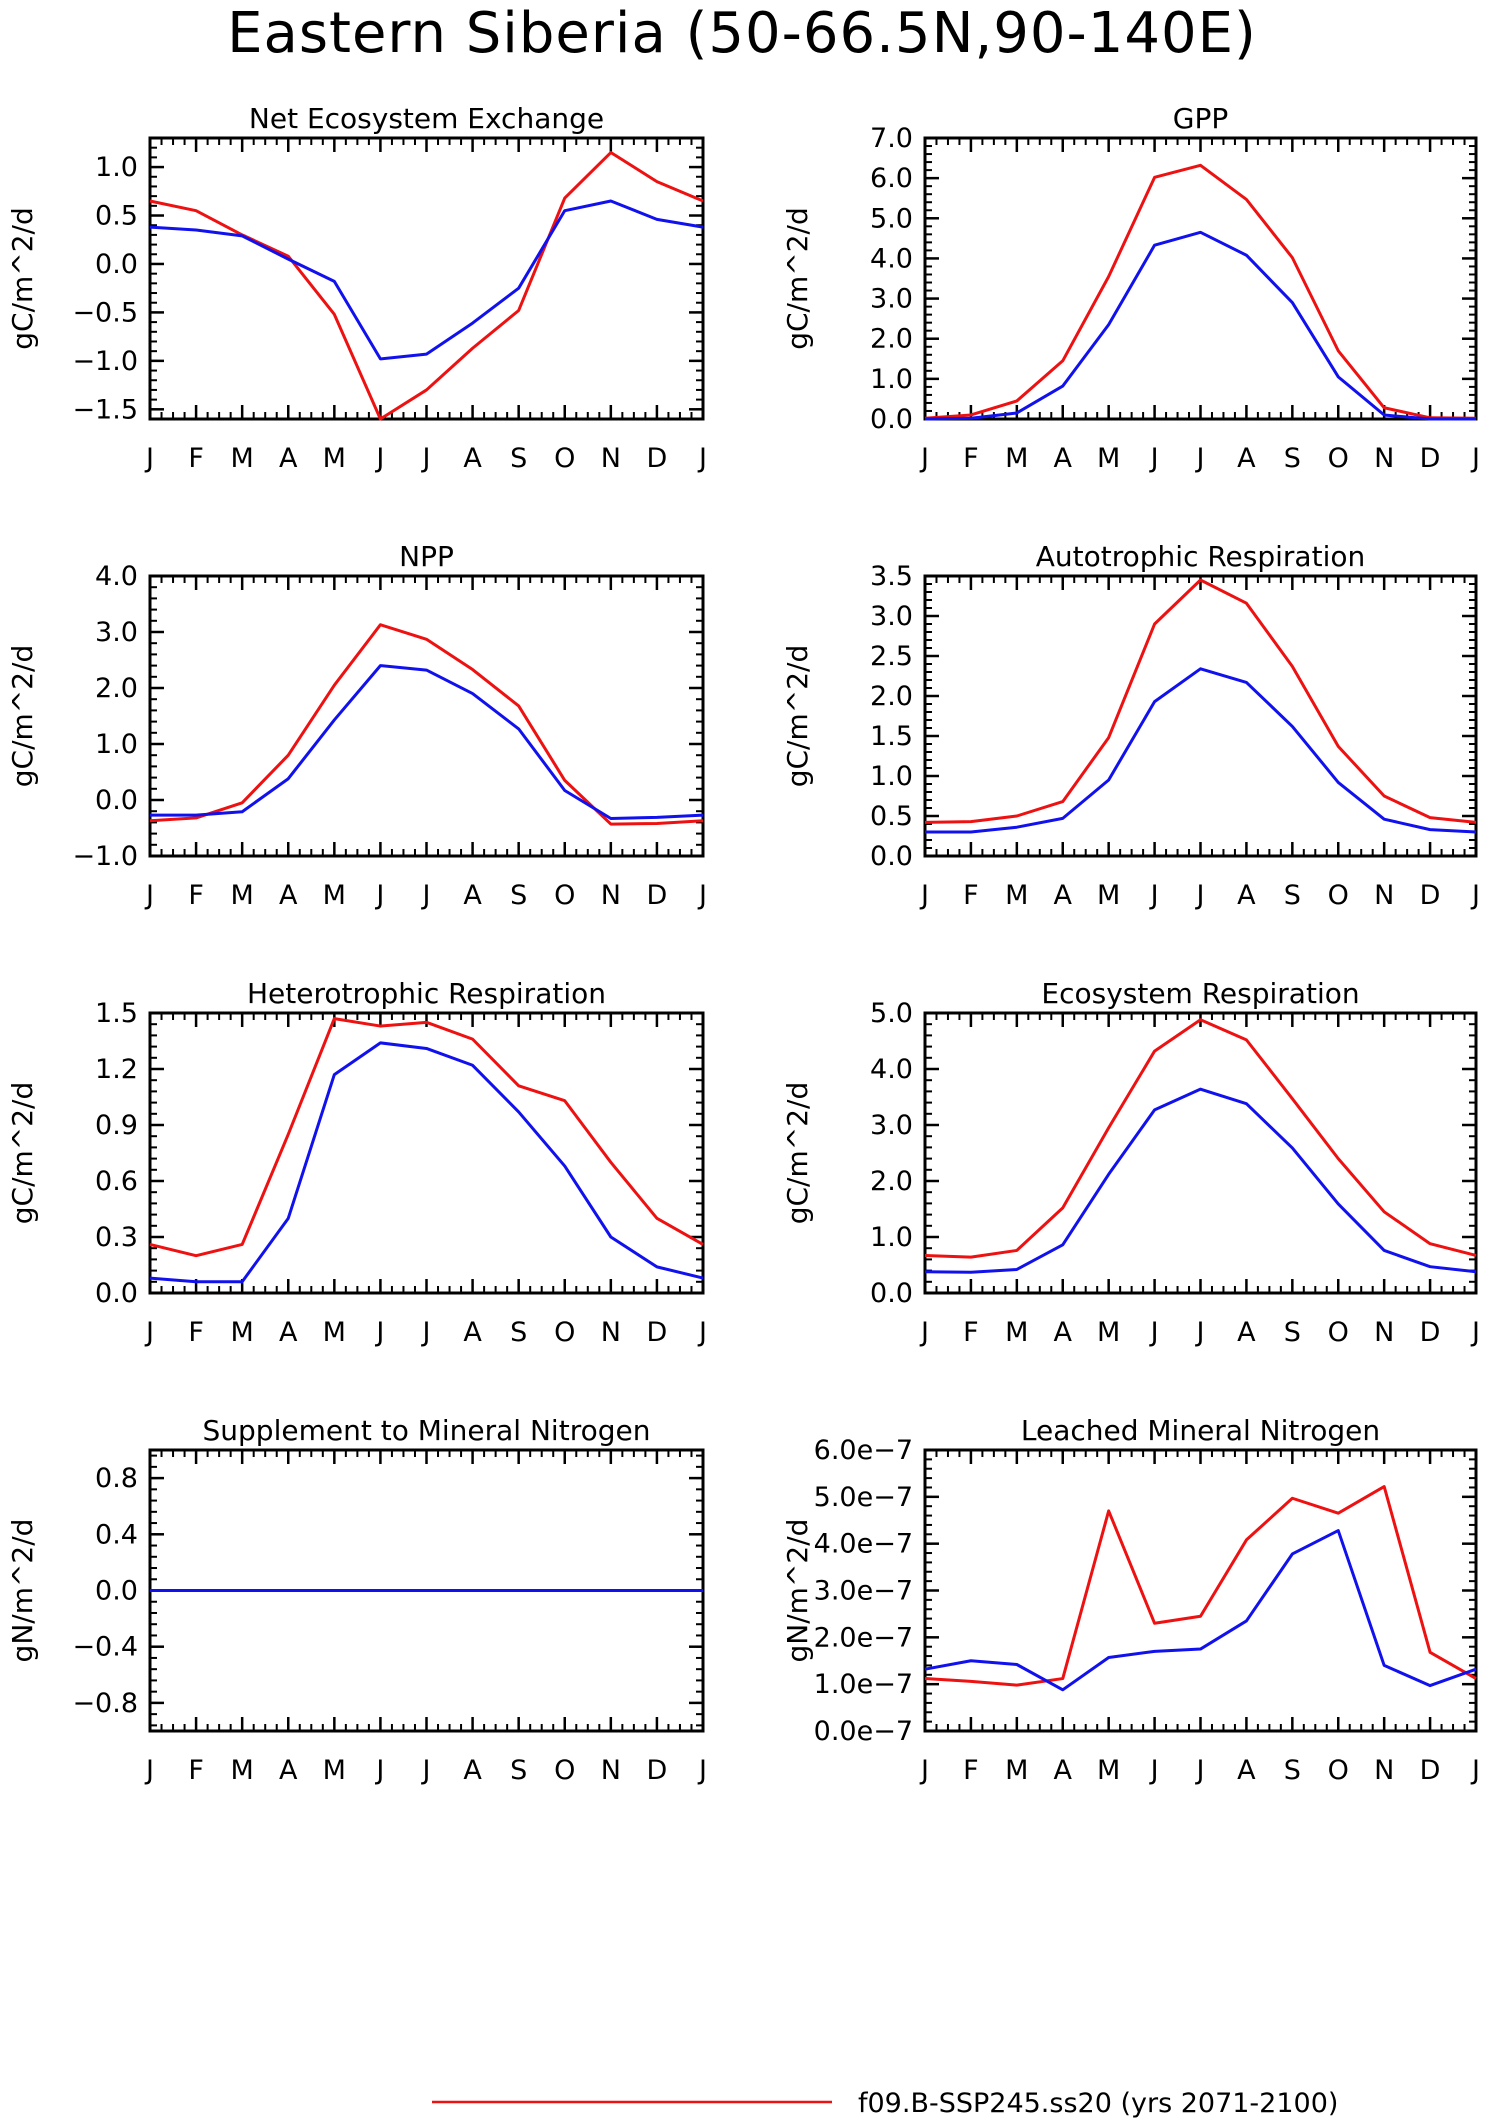 This screenshot has width=1495, height=2125. What do you see at coordinates (427, 1430) in the screenshot?
I see `panel-title: Supplement to Mineral Nitrogen` at bounding box center [427, 1430].